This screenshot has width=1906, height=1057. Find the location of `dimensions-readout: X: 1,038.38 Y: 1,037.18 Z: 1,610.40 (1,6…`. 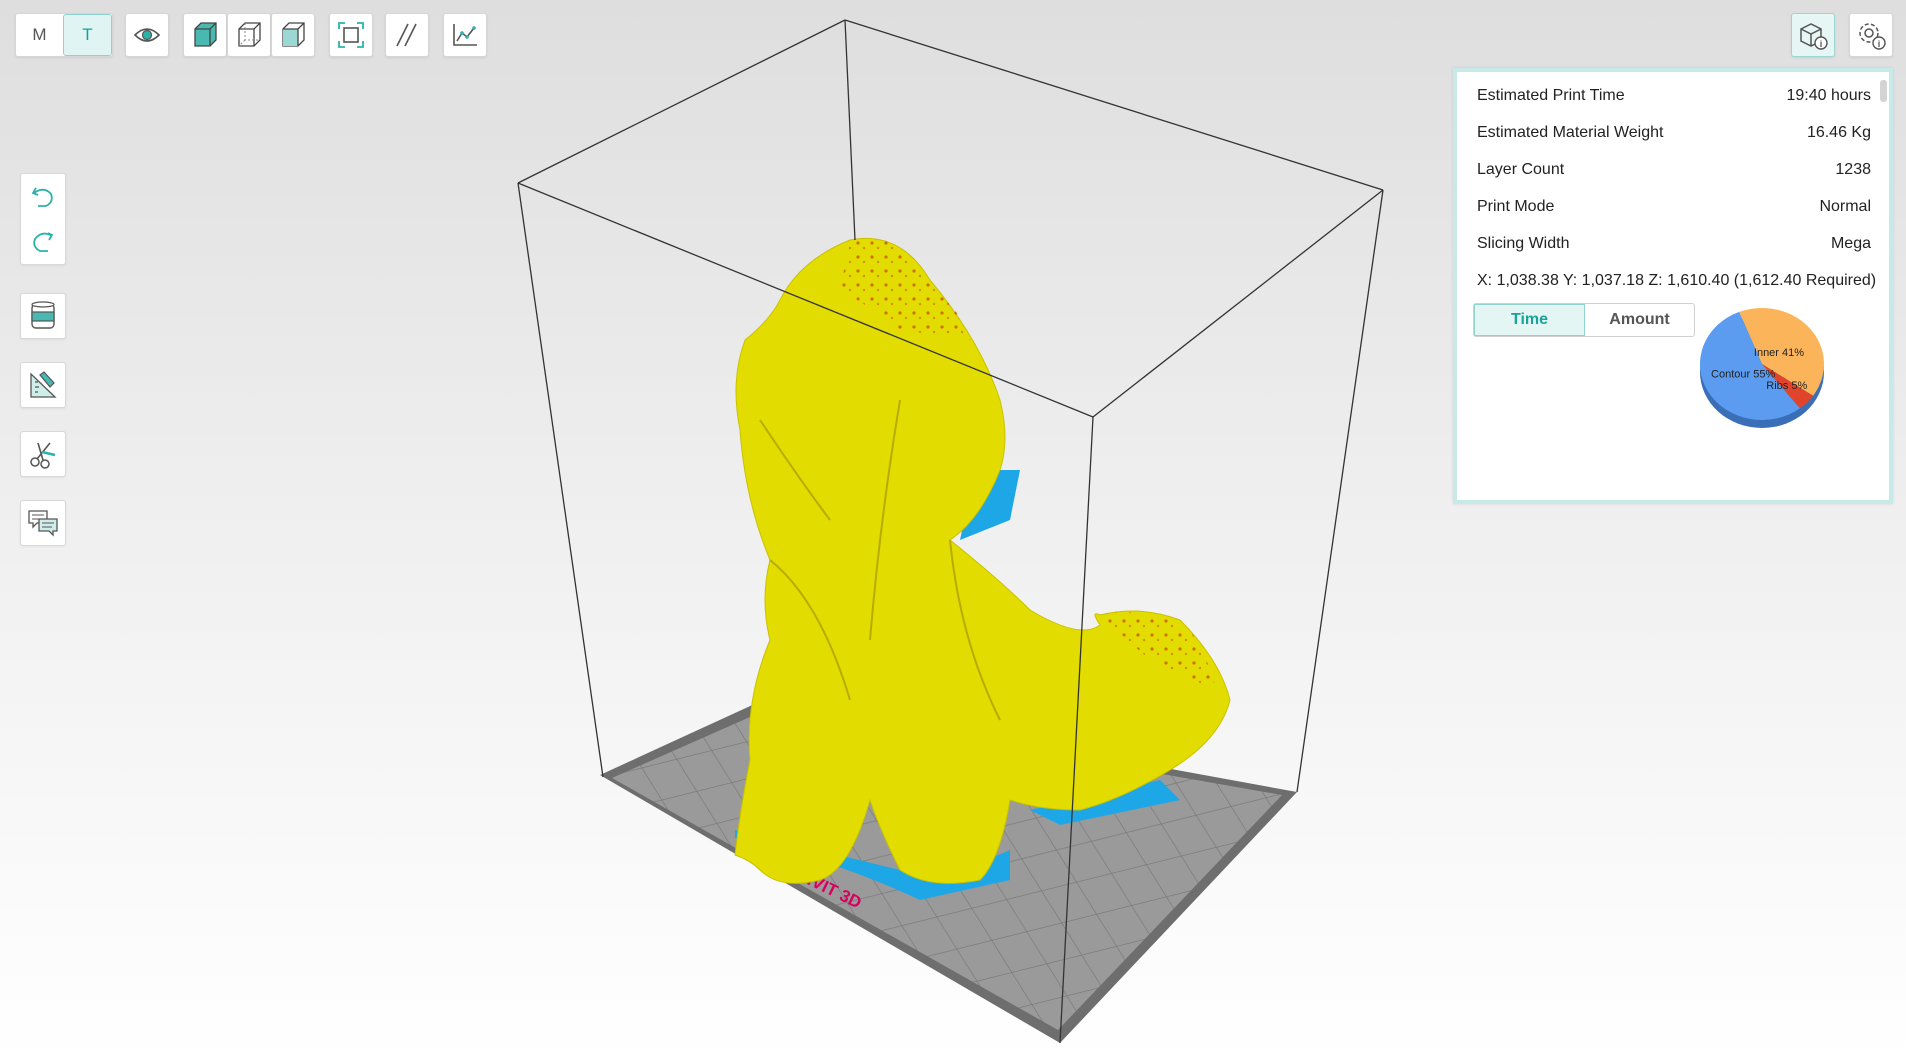

dimensions-readout: X: 1,038.38 Y: 1,037.18 Z: 1,610.40 (1,6… is located at coordinates (1677, 280).